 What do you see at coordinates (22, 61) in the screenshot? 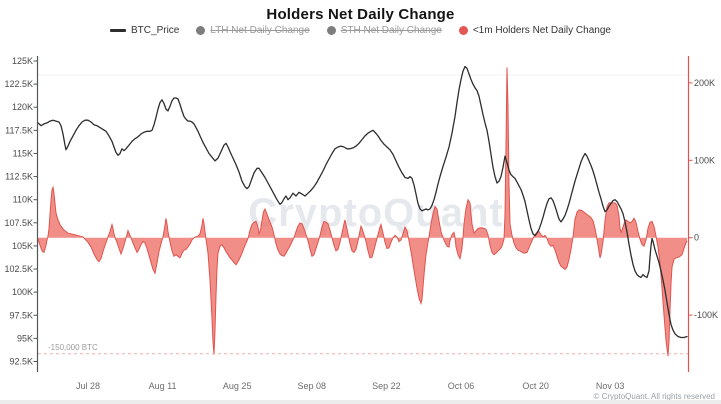
I see `left-axis-tick: 125K` at bounding box center [22, 61].